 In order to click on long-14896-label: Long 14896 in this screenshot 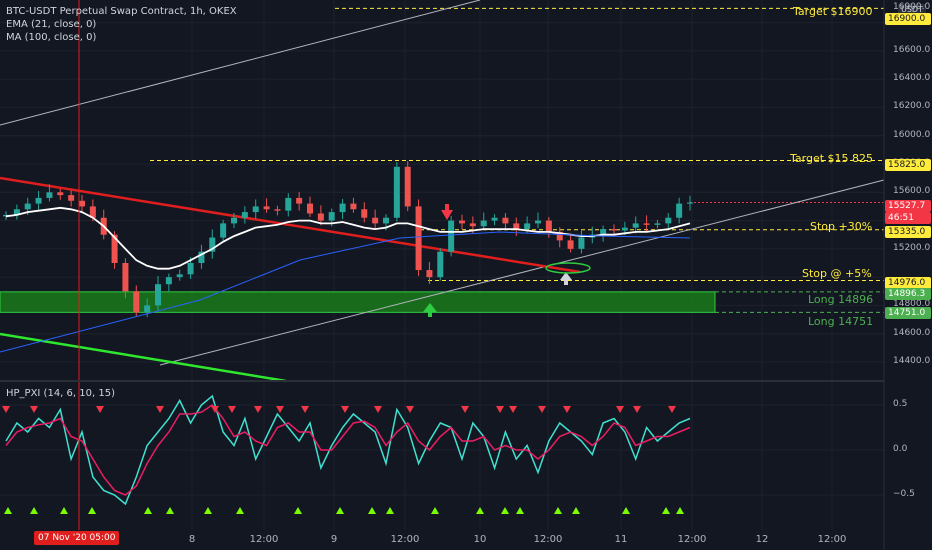, I will do `click(841, 299)`.